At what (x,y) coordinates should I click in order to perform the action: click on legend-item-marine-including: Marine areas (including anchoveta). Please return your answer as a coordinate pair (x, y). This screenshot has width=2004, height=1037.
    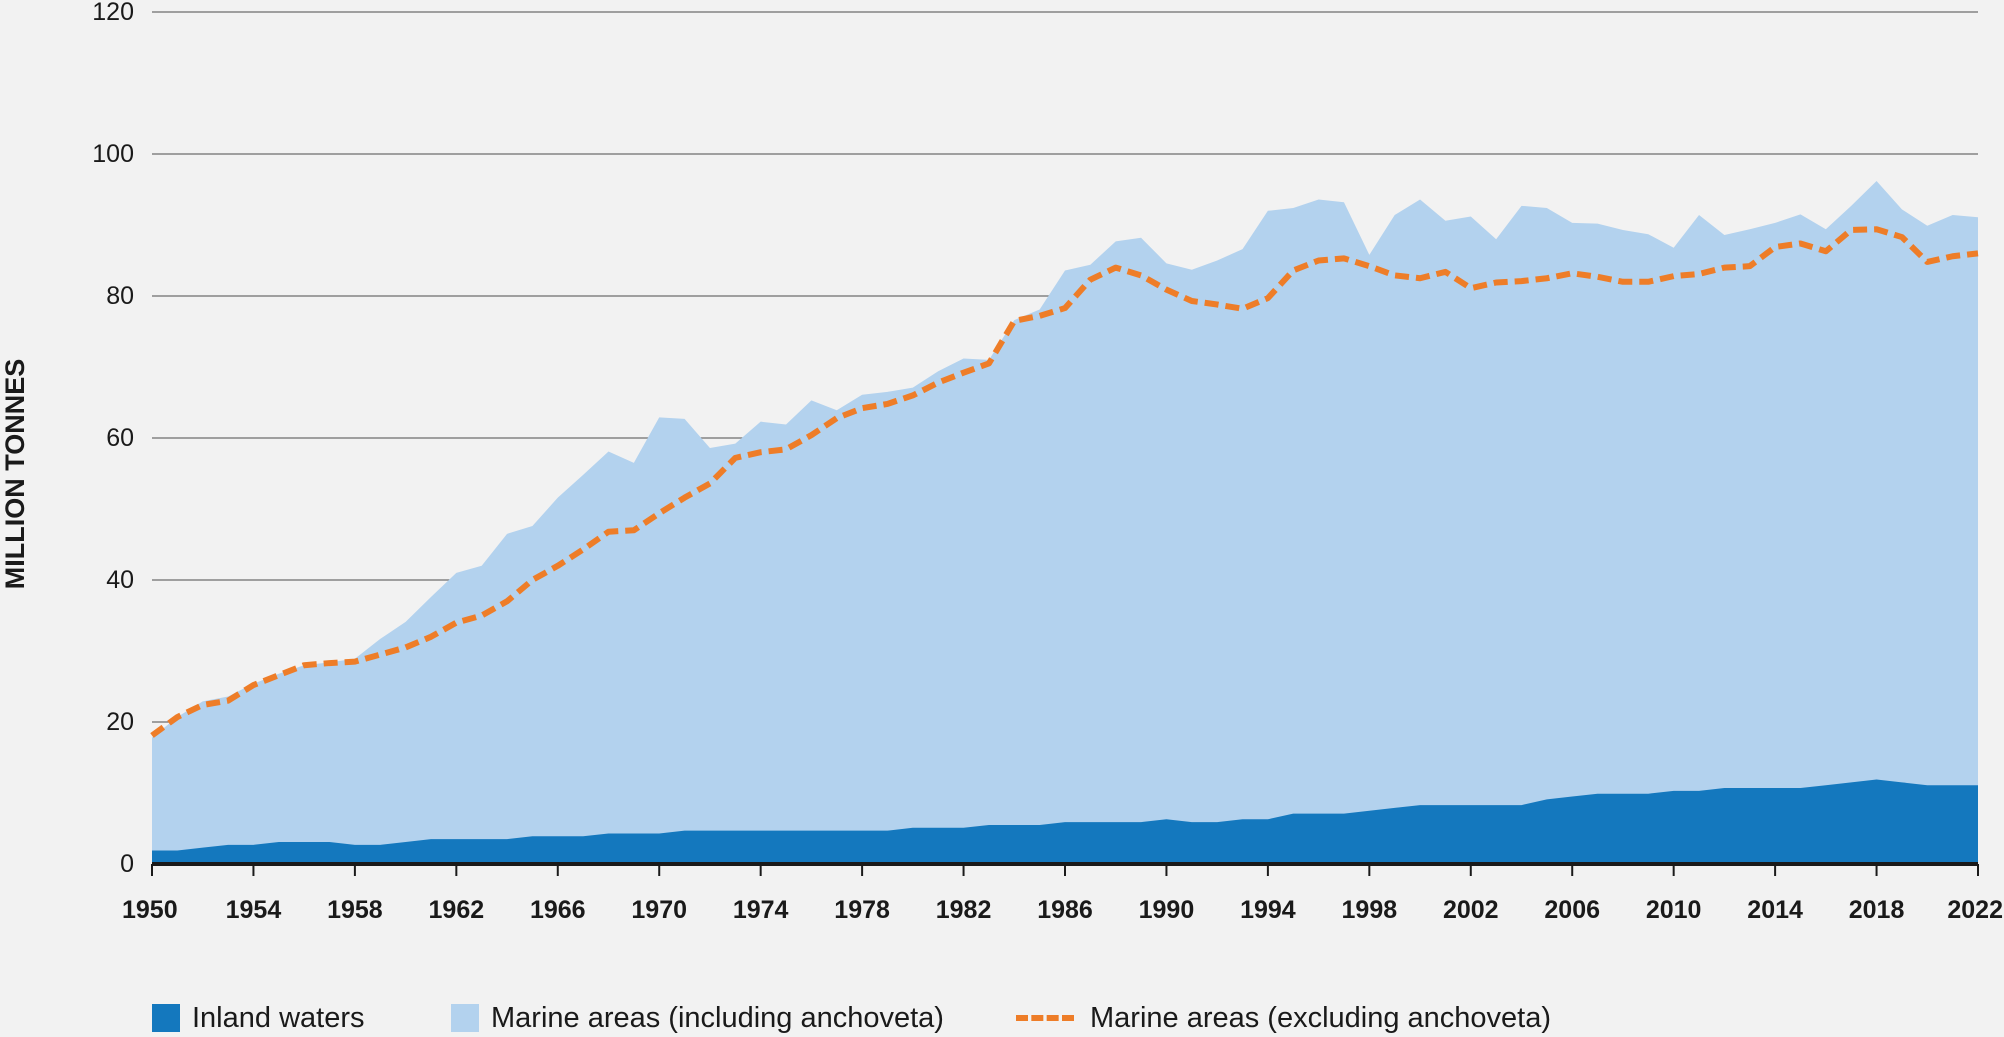
    Looking at the image, I should click on (697, 1018).